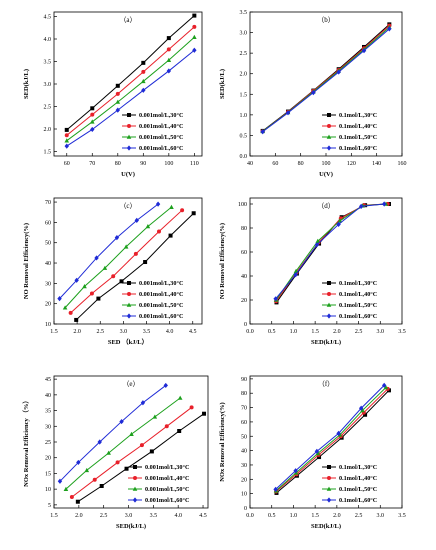  I want to click on y-axis-label: SED(kJ/L), so click(26, 84).